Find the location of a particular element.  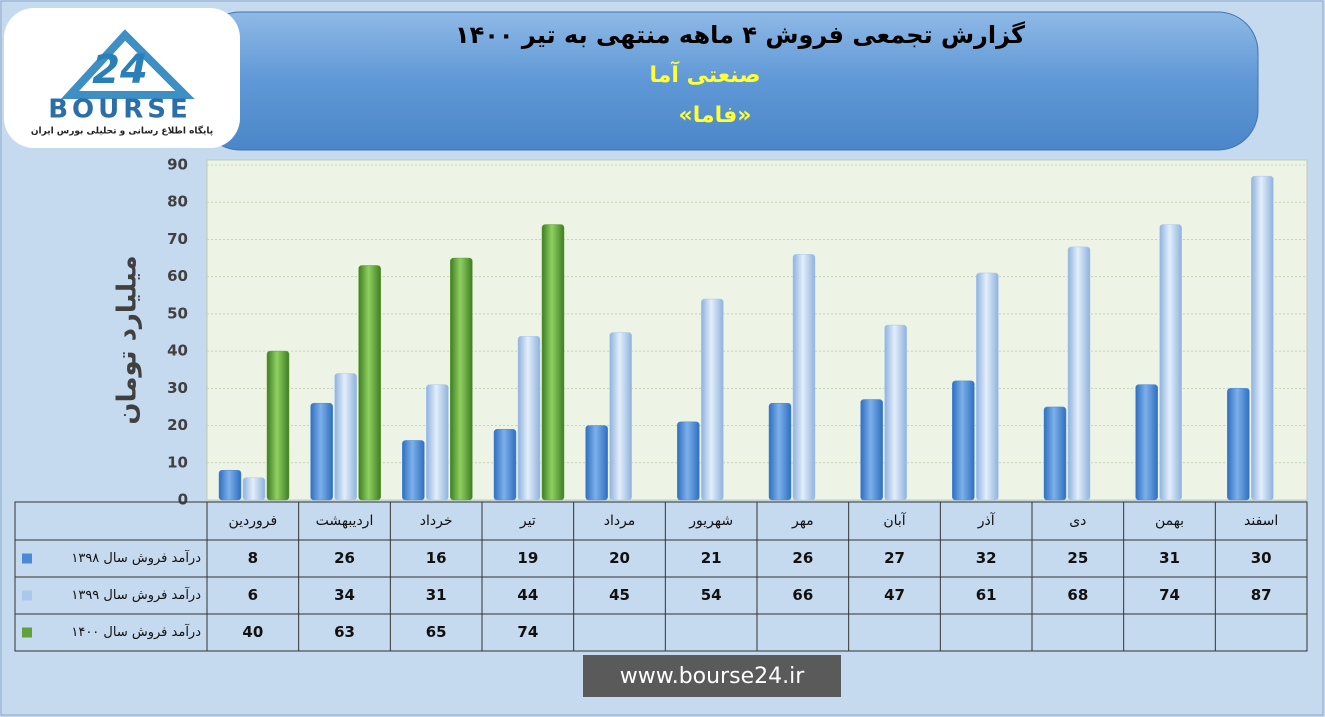

watermark: www.bourse24.ir is located at coordinates (712, 676).